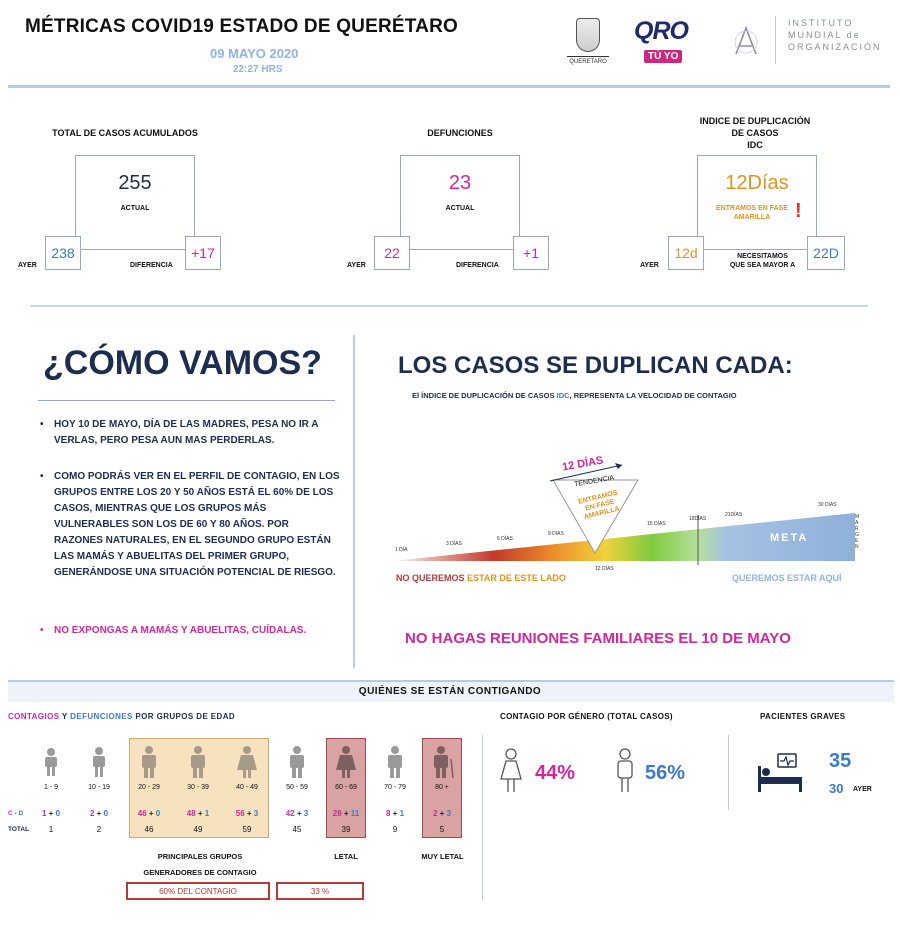  I want to click on arrowhead-icon, so click(618, 466).